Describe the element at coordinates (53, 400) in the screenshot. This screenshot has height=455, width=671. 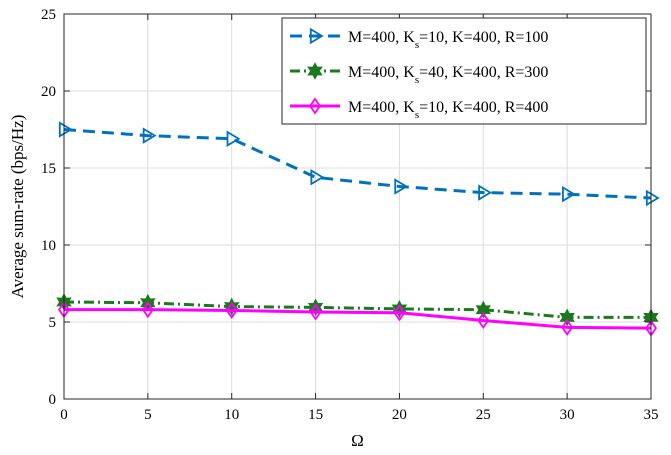
I see `y-tick-label: 0` at that location.